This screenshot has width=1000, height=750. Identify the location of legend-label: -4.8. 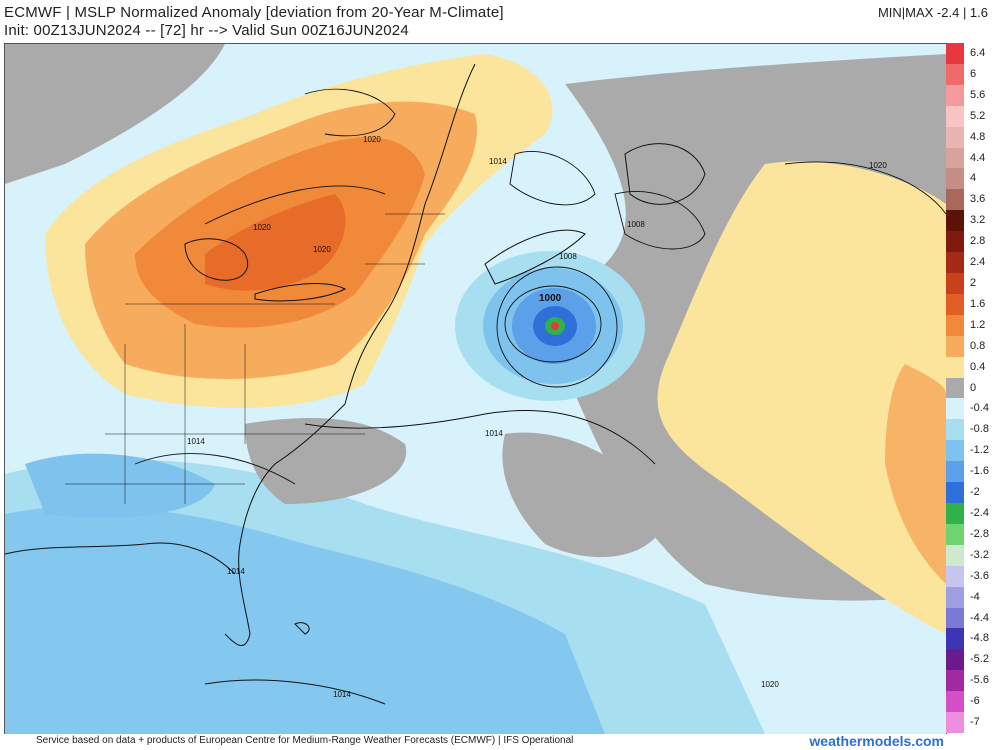
(979, 638).